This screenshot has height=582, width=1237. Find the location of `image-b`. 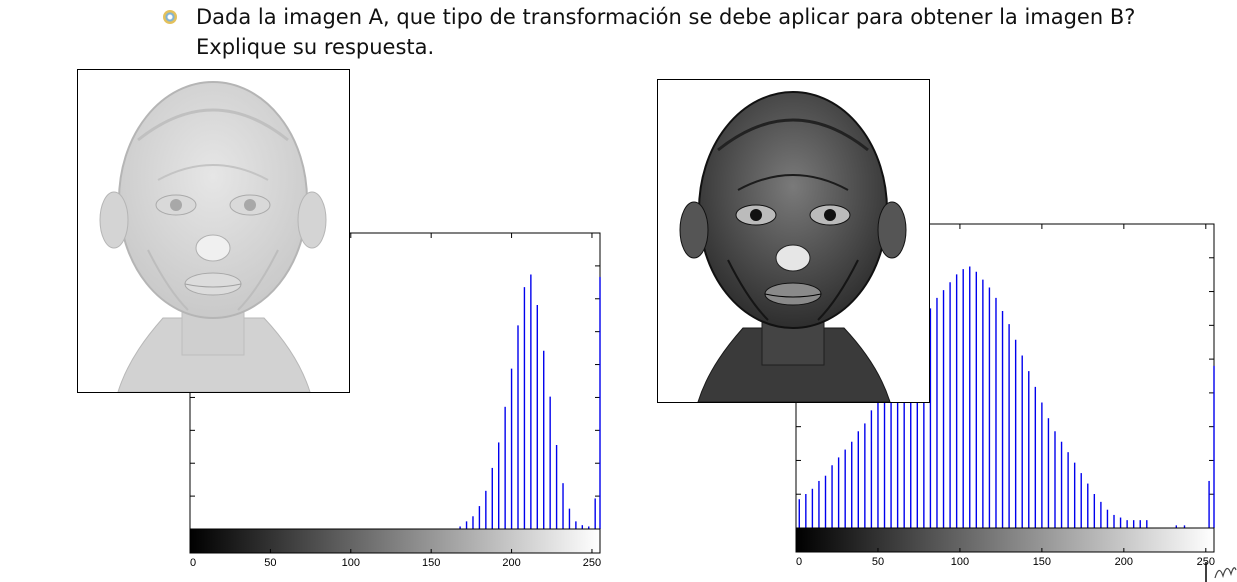

image-b is located at coordinates (793, 241).